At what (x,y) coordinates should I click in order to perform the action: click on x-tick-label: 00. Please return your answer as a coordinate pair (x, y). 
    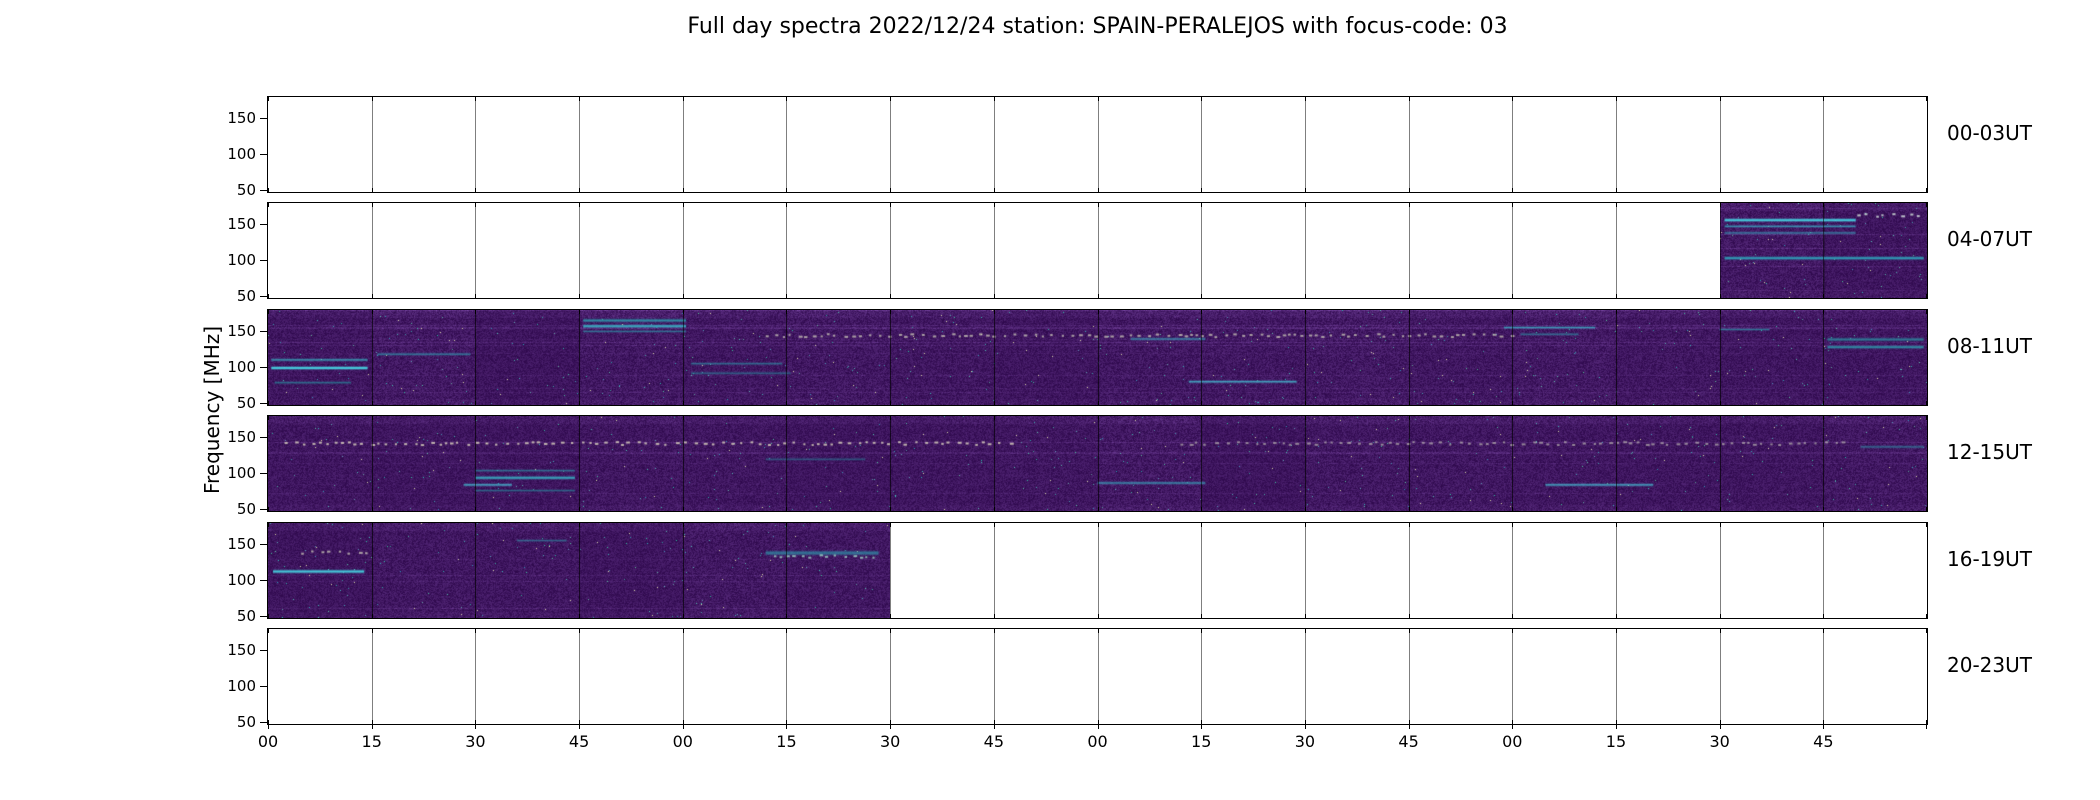
    Looking at the image, I should click on (1097, 741).